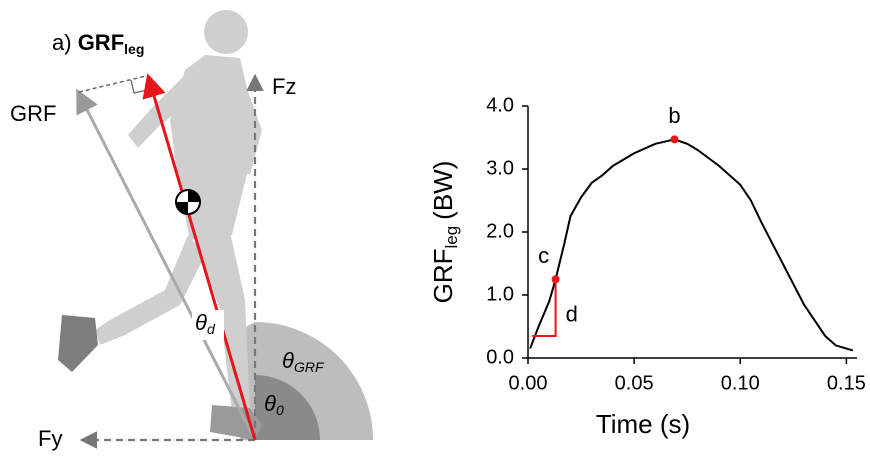  What do you see at coordinates (62, 42) in the screenshot?
I see `panel-letter: a)` at bounding box center [62, 42].